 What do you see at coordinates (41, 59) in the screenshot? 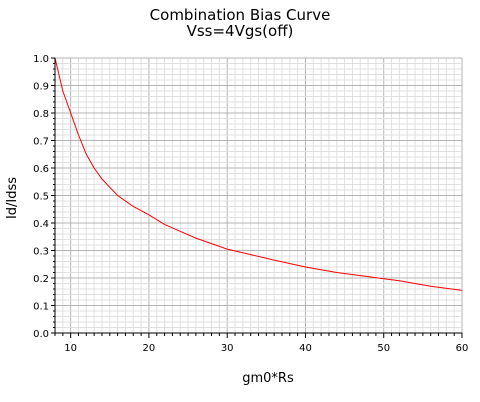
I see `y-tick-label: 1.0` at bounding box center [41, 59].